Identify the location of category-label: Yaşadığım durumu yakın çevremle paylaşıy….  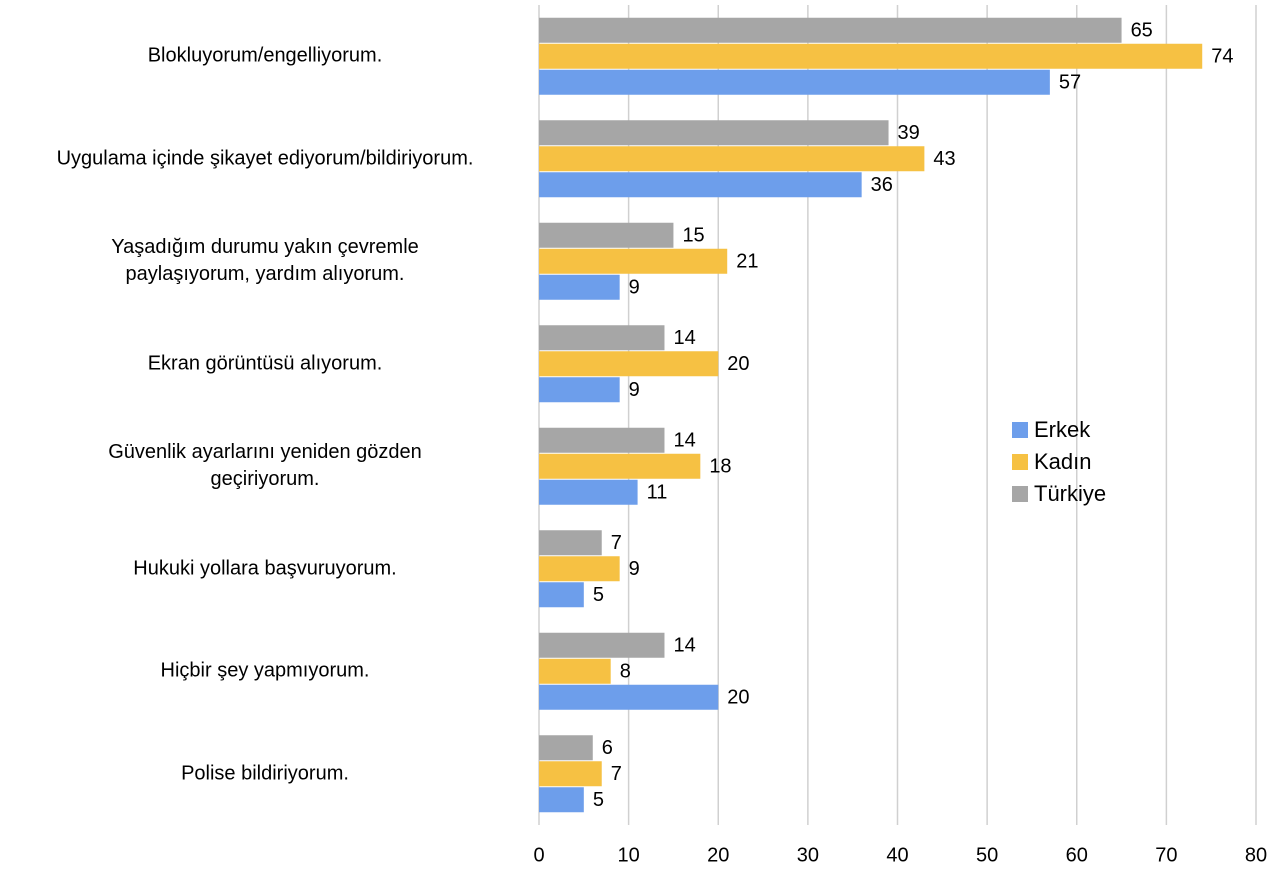
(265, 261).